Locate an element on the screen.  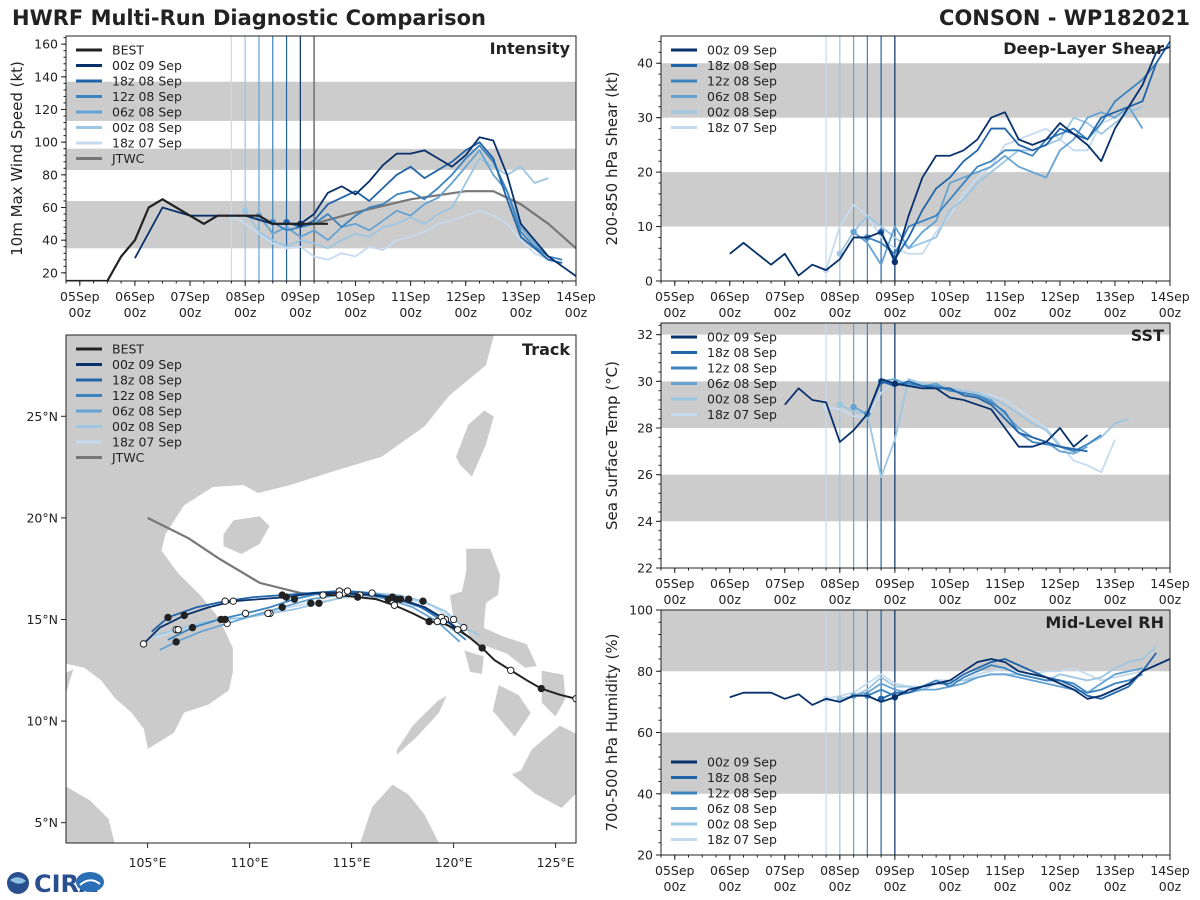
shear-title: Deep-Layer Shear is located at coordinates (1083, 48).